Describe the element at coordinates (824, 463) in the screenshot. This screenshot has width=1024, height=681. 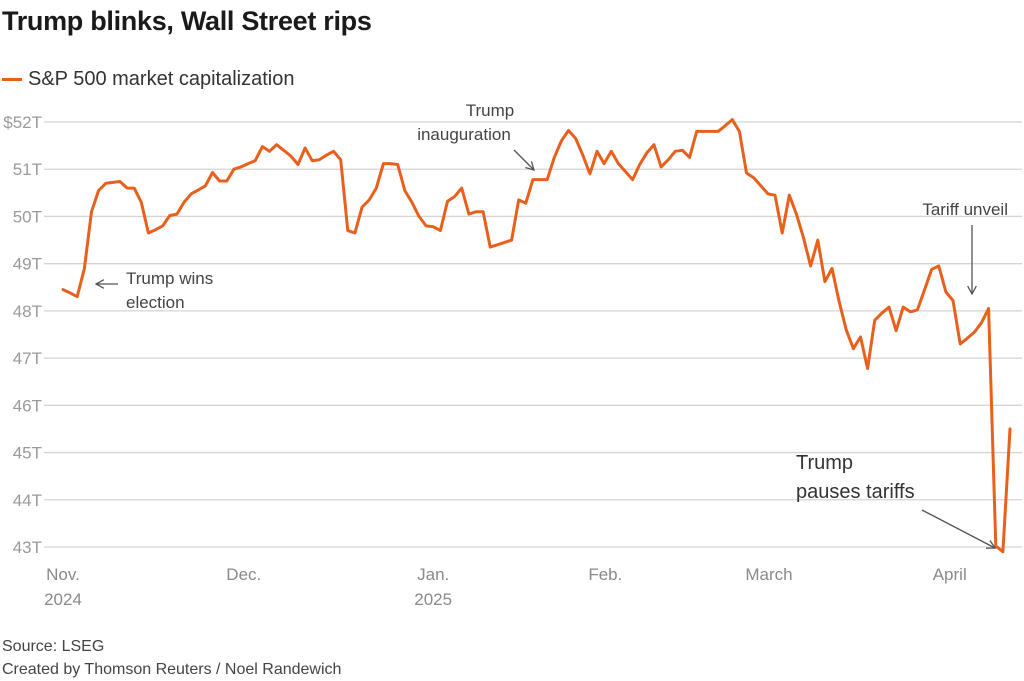
I see `annotation-pause: Trump` at that location.